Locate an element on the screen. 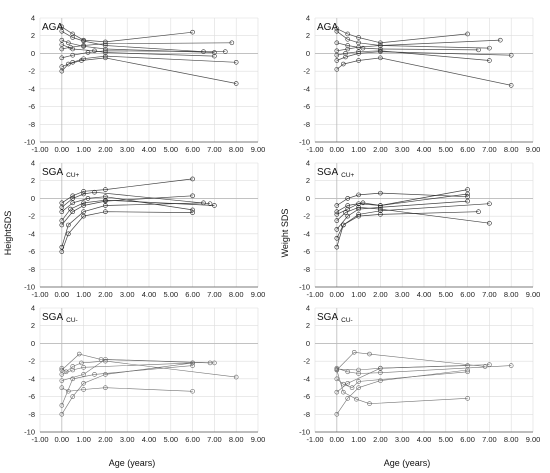 Image resolution: width=550 pixels, height=473 pixels. x-tick-label: 4.00 is located at coordinates (149, 149).